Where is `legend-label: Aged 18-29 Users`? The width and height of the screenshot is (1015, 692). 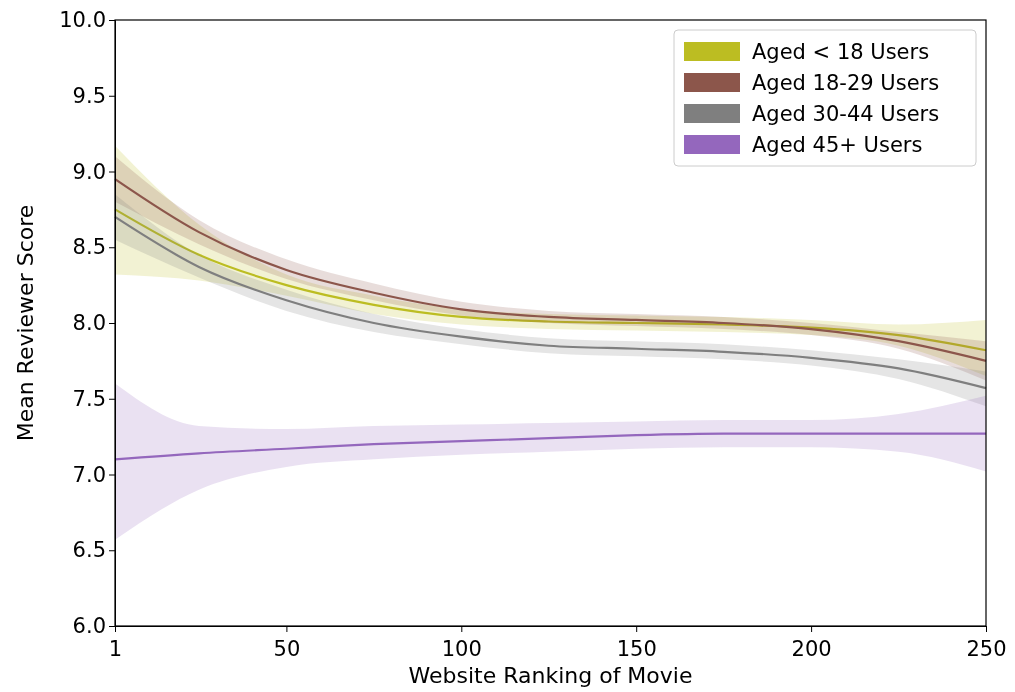
legend-label: Aged 18-29 Users is located at coordinates (846, 83).